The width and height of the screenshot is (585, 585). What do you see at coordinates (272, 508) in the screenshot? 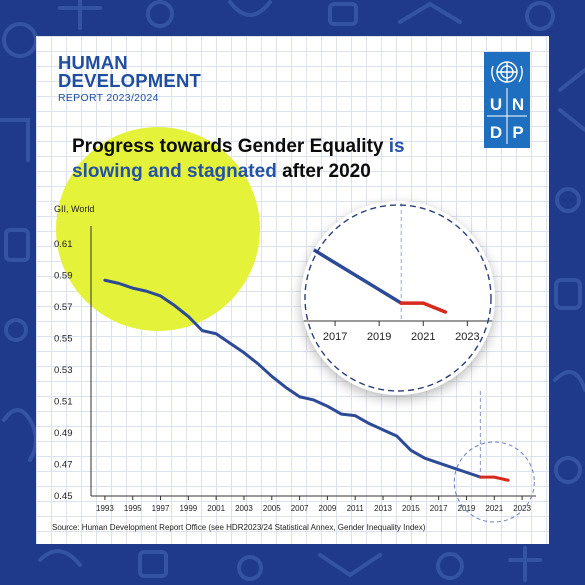
I see `x-tick-label-6: 2005` at bounding box center [272, 508].